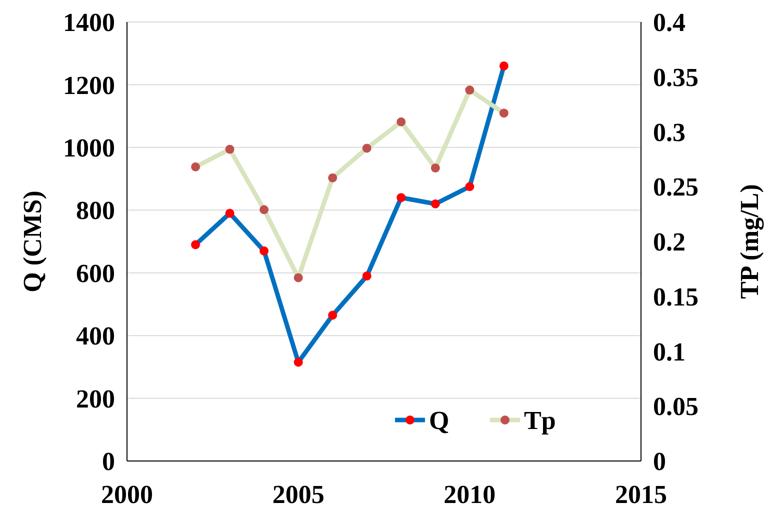  I want to click on y-tick-label: 1200, so click(89, 85).